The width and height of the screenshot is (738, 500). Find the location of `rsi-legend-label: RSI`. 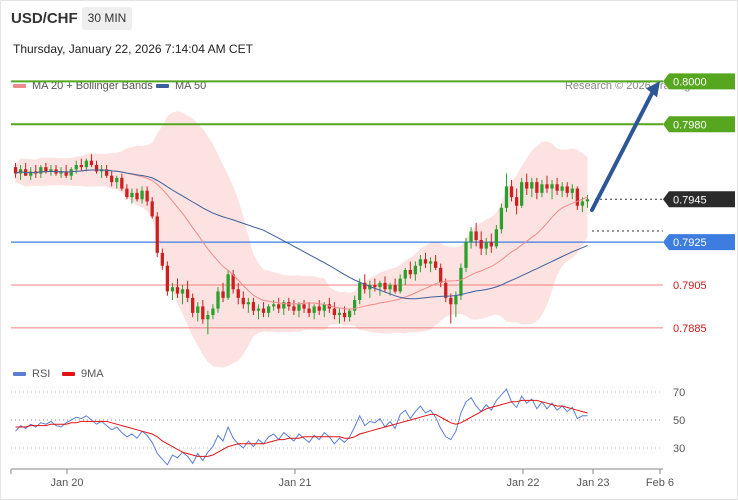

rsi-legend-label: RSI is located at coordinates (41, 374).